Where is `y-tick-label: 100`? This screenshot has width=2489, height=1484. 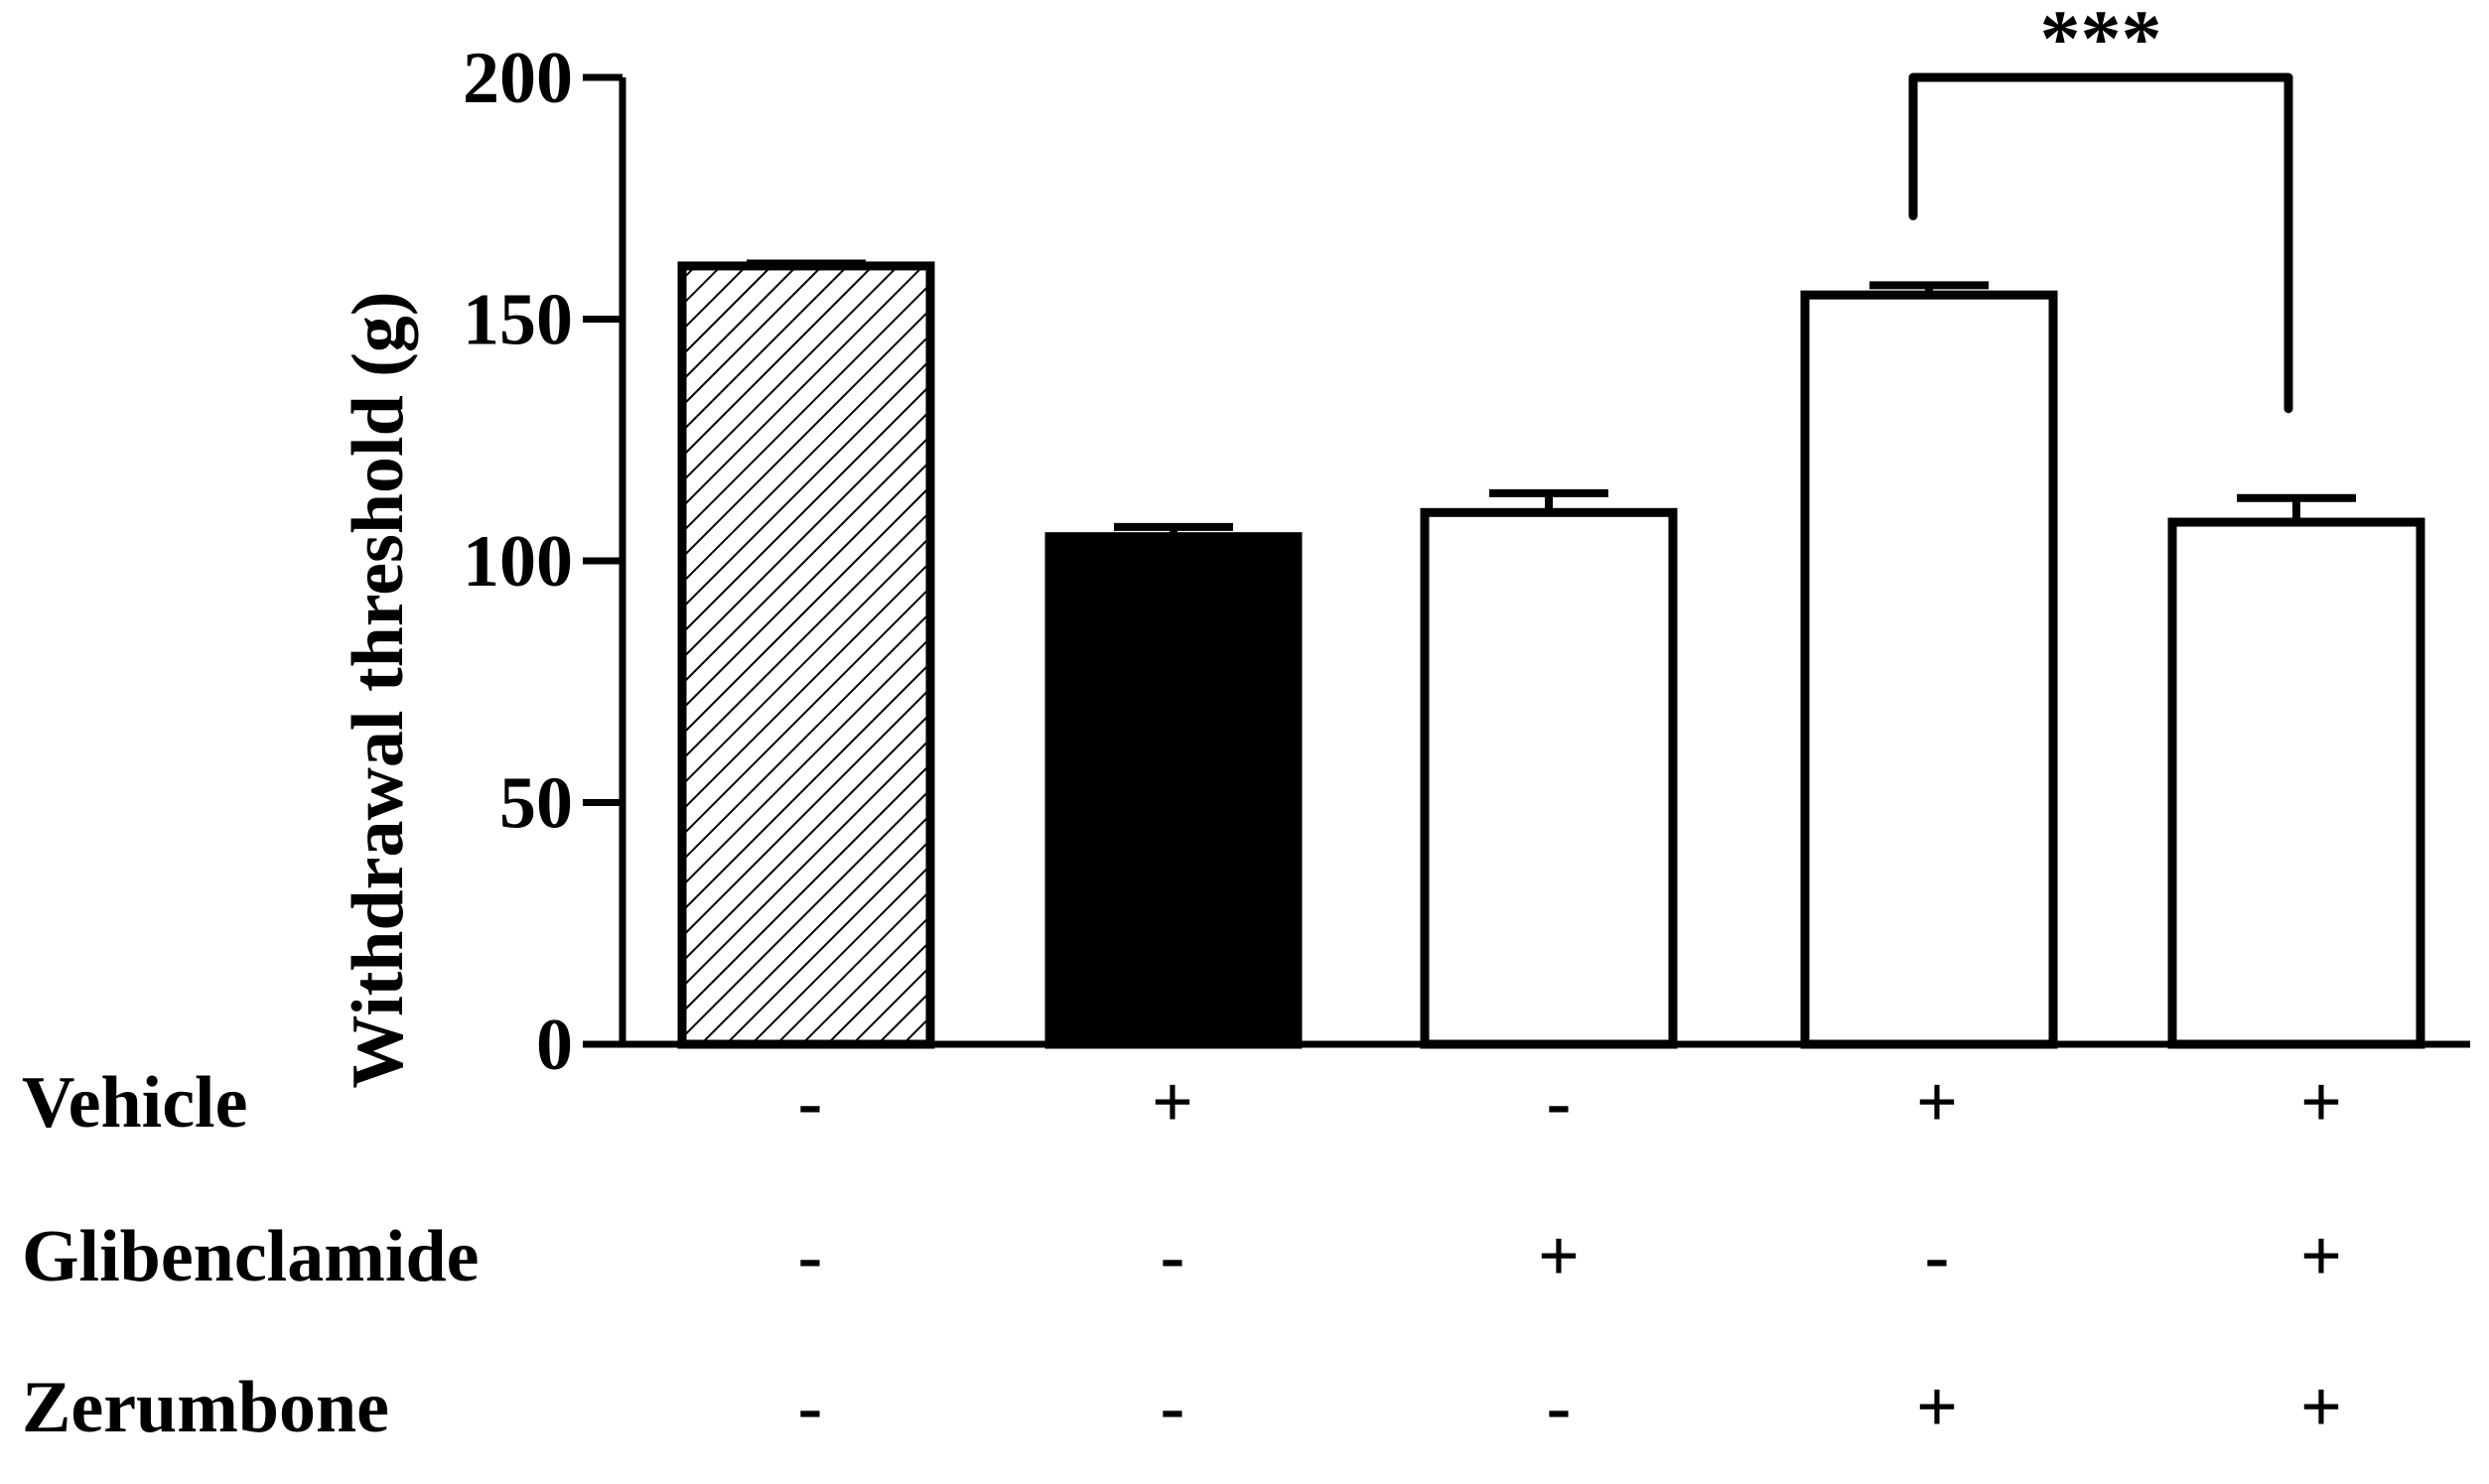 y-tick-label: 100 is located at coordinates (518, 562).